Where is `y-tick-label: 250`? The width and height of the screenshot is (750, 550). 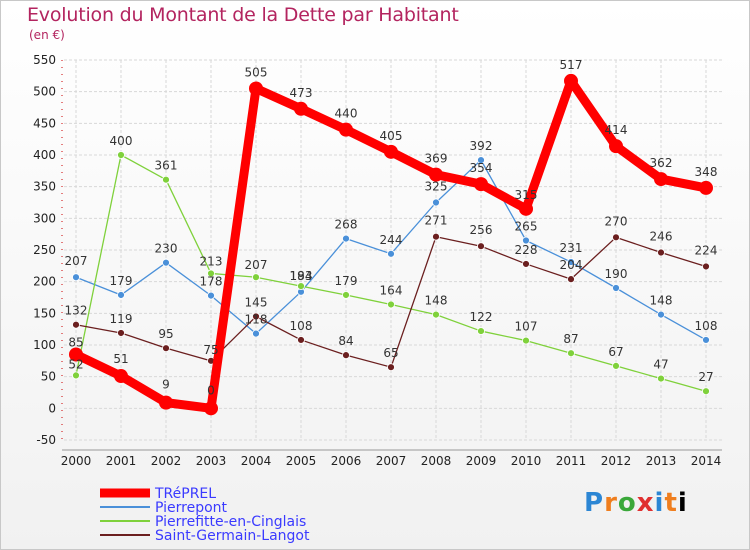
y-tick-label: 250 is located at coordinates (44, 250).